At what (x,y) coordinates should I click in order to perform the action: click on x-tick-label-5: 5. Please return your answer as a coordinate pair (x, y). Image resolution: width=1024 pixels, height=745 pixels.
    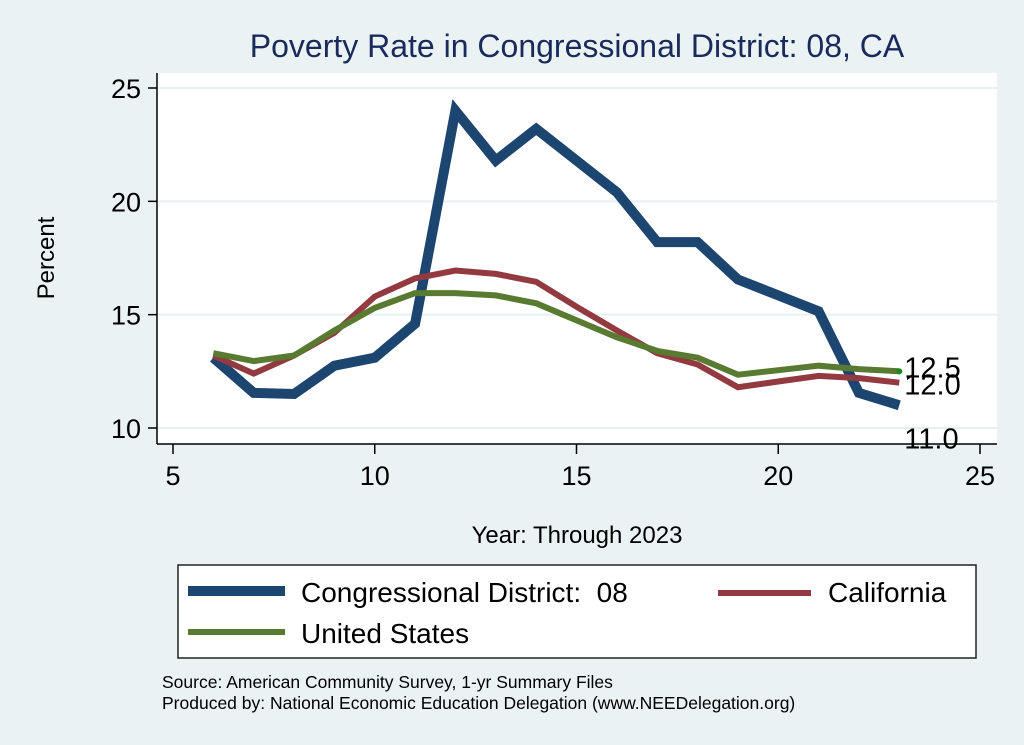
    Looking at the image, I should click on (172, 476).